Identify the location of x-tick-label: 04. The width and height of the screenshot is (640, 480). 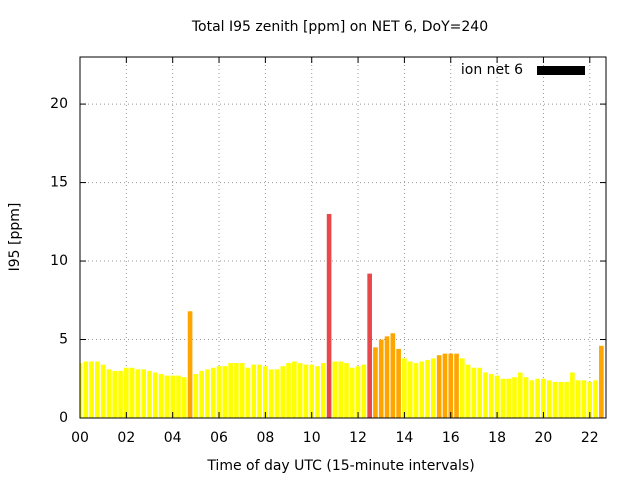
(173, 438).